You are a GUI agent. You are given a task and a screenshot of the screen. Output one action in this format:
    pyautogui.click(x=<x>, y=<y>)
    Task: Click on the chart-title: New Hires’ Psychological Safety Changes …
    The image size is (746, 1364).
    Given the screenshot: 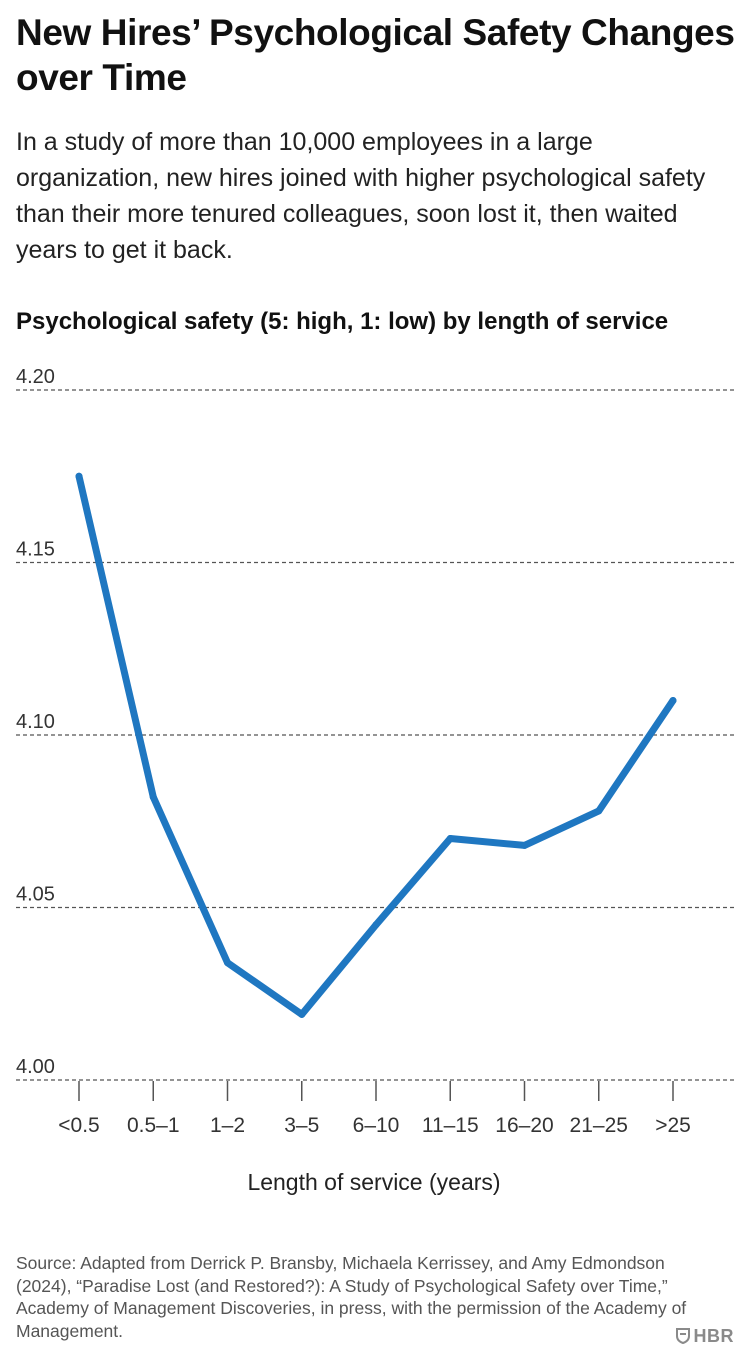 What is the action you would take?
    pyautogui.click(x=375, y=55)
    